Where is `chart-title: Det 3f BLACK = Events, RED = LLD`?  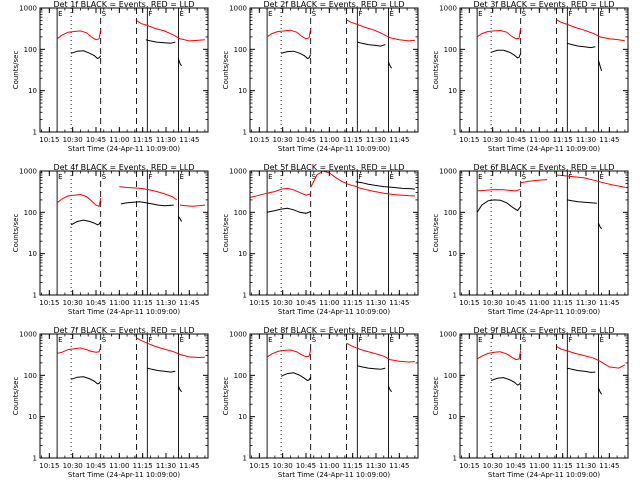 chart-title: Det 3f BLACK = Events, RED = LLD is located at coordinates (543, 4).